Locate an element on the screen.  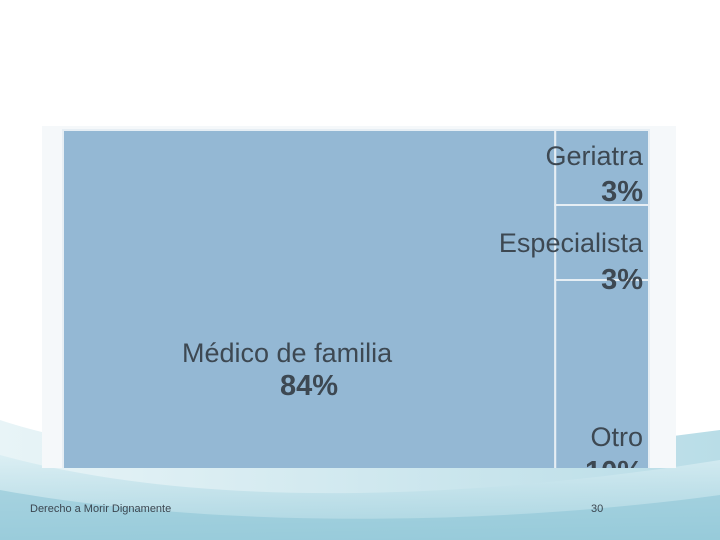
value-otro: 10% is located at coordinates (614, 462).